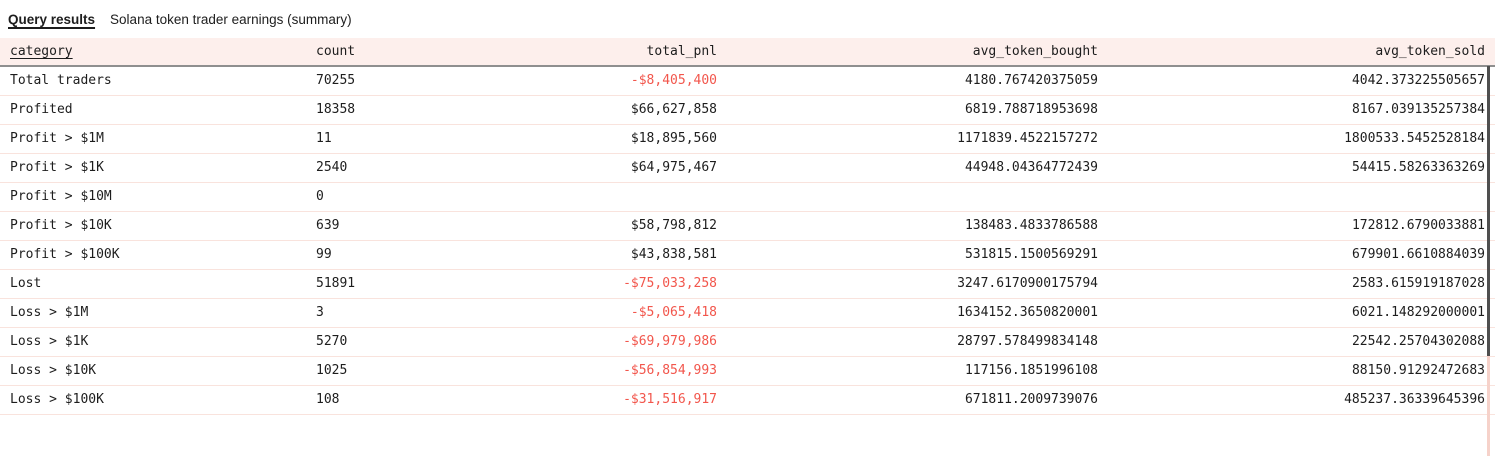  Describe the element at coordinates (1296, 168) in the screenshot. I see `cell-avg_token_sold: 54415.58263363269` at that location.